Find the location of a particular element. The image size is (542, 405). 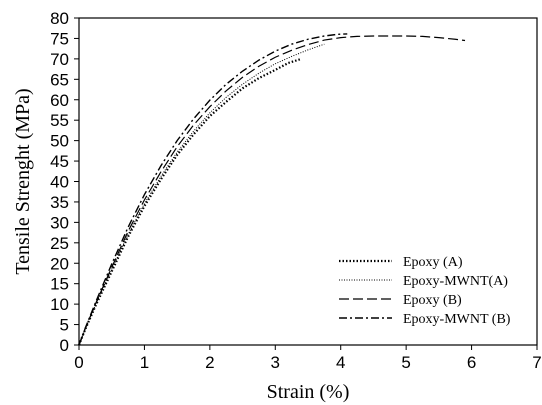

x-tick-label: 2 is located at coordinates (209, 362).